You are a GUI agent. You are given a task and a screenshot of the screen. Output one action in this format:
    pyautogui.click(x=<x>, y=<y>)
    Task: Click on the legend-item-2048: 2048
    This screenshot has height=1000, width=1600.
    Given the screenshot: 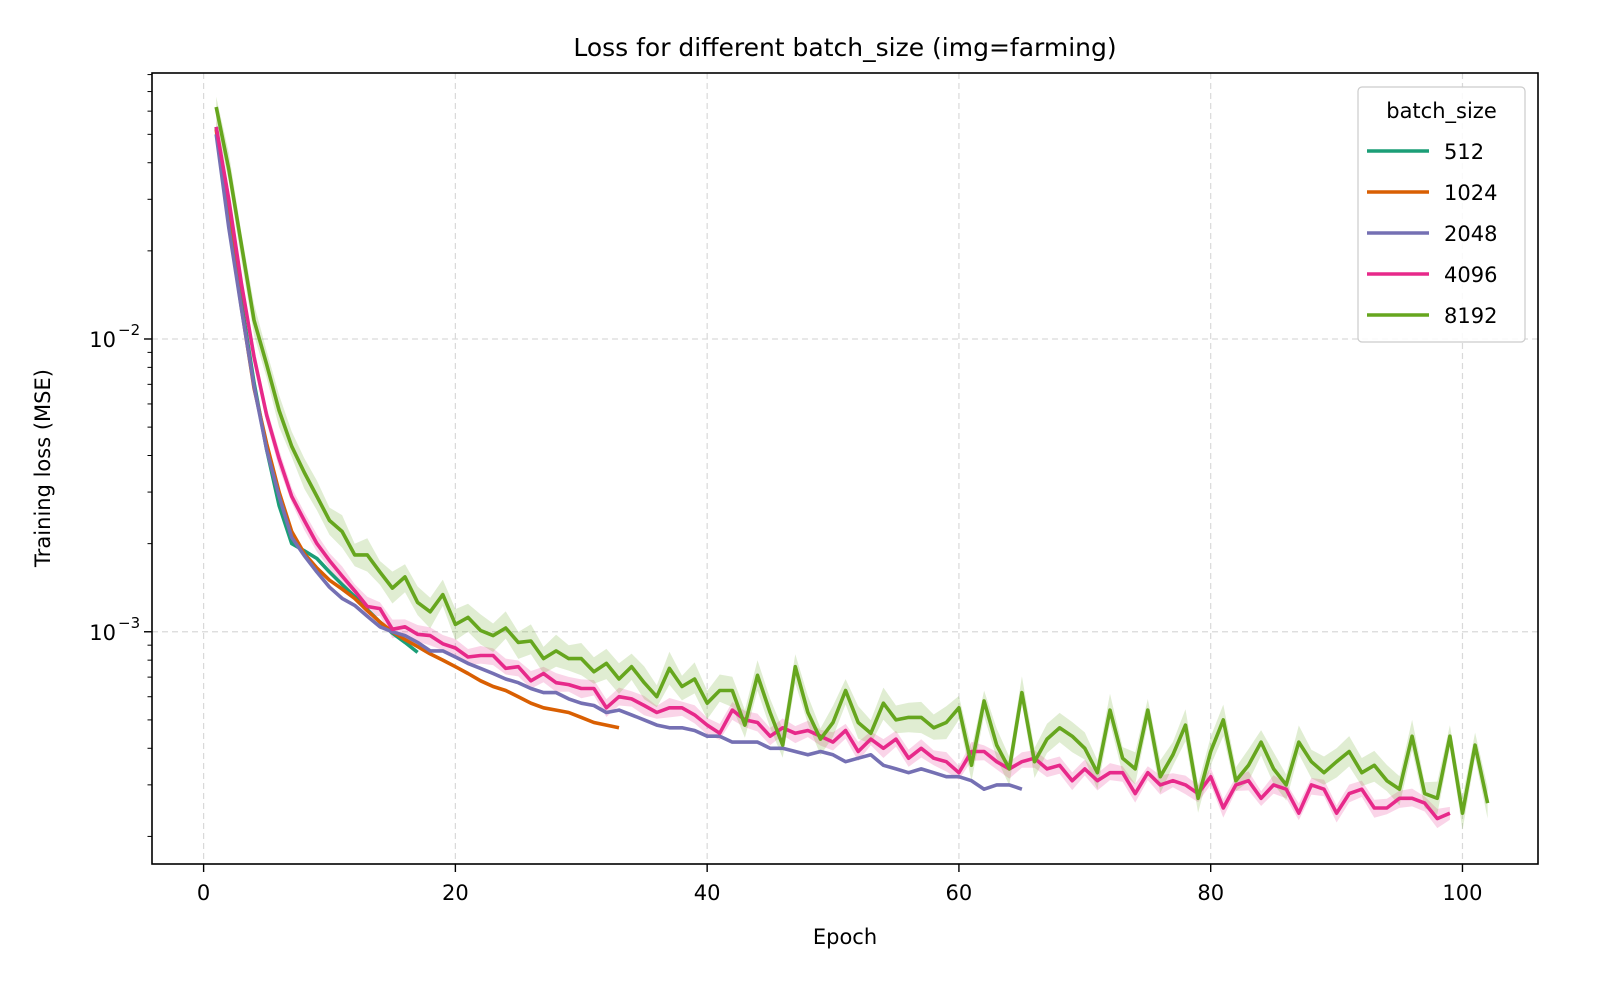 What is the action you would take?
    pyautogui.click(x=1432, y=234)
    